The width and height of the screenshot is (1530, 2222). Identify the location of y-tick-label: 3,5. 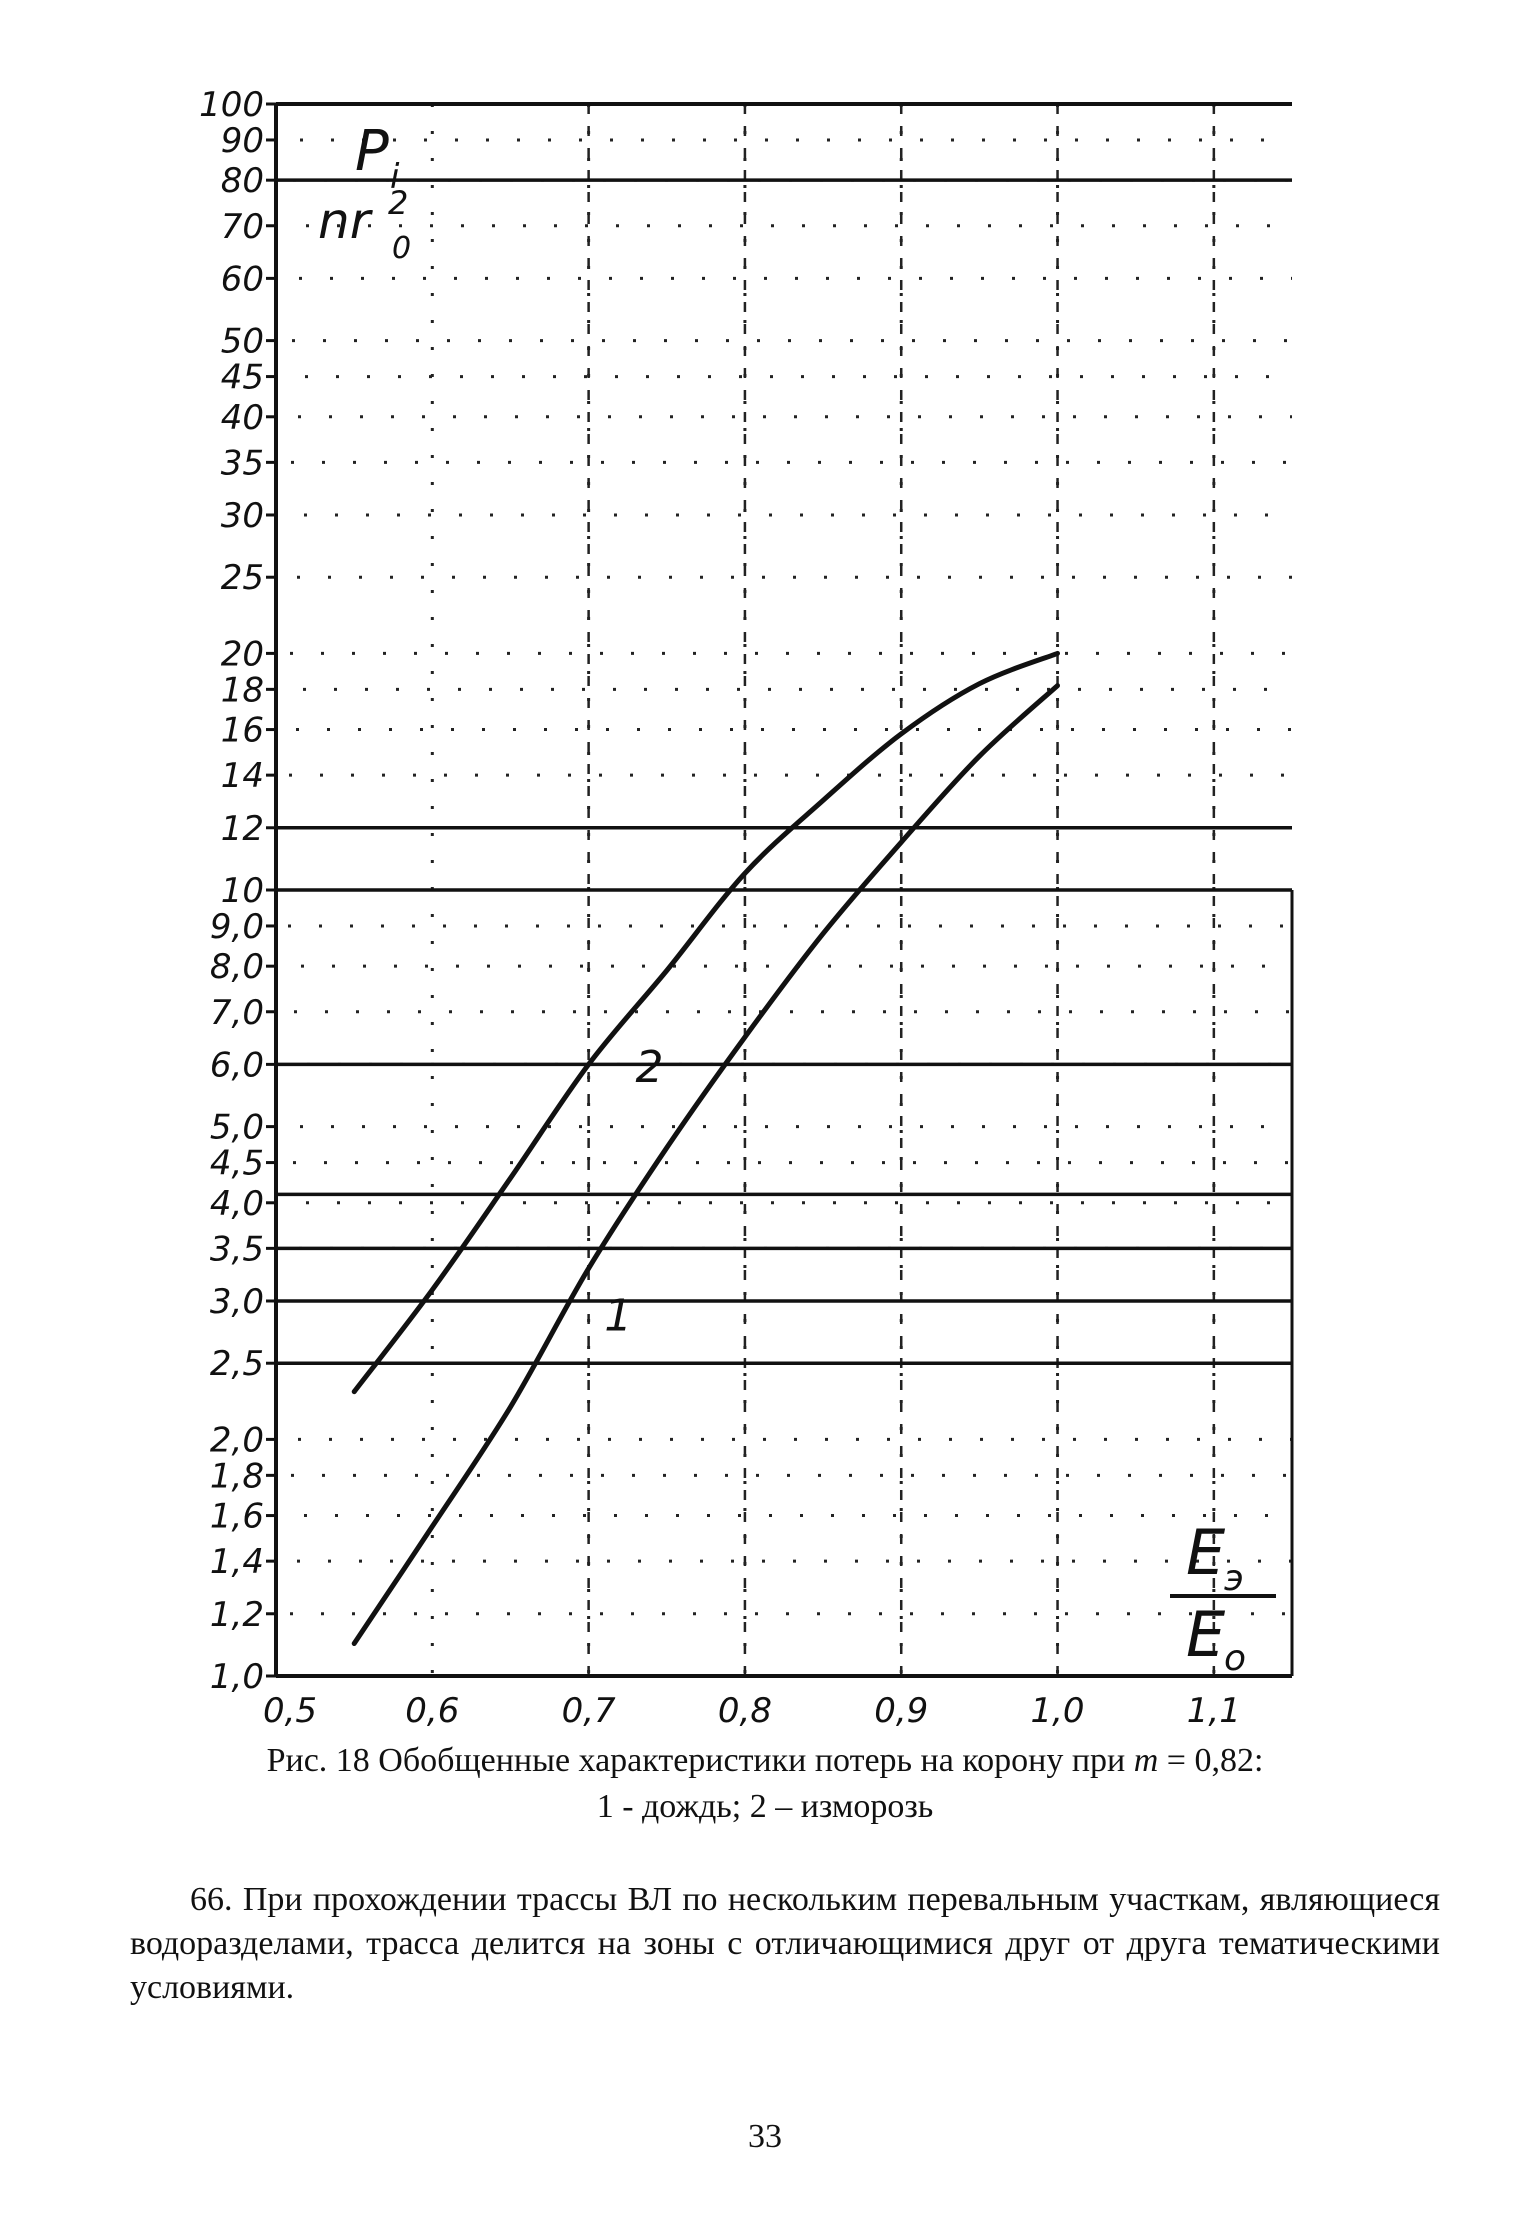
(237, 1249).